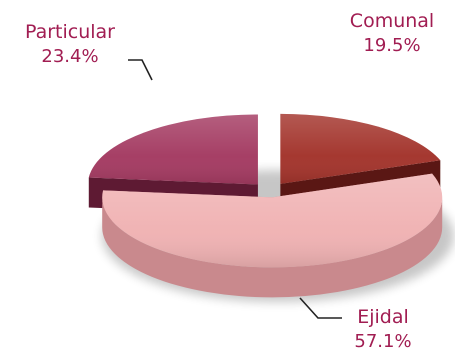  I want to click on pie-slice-shine-particular, so click(173, 149).